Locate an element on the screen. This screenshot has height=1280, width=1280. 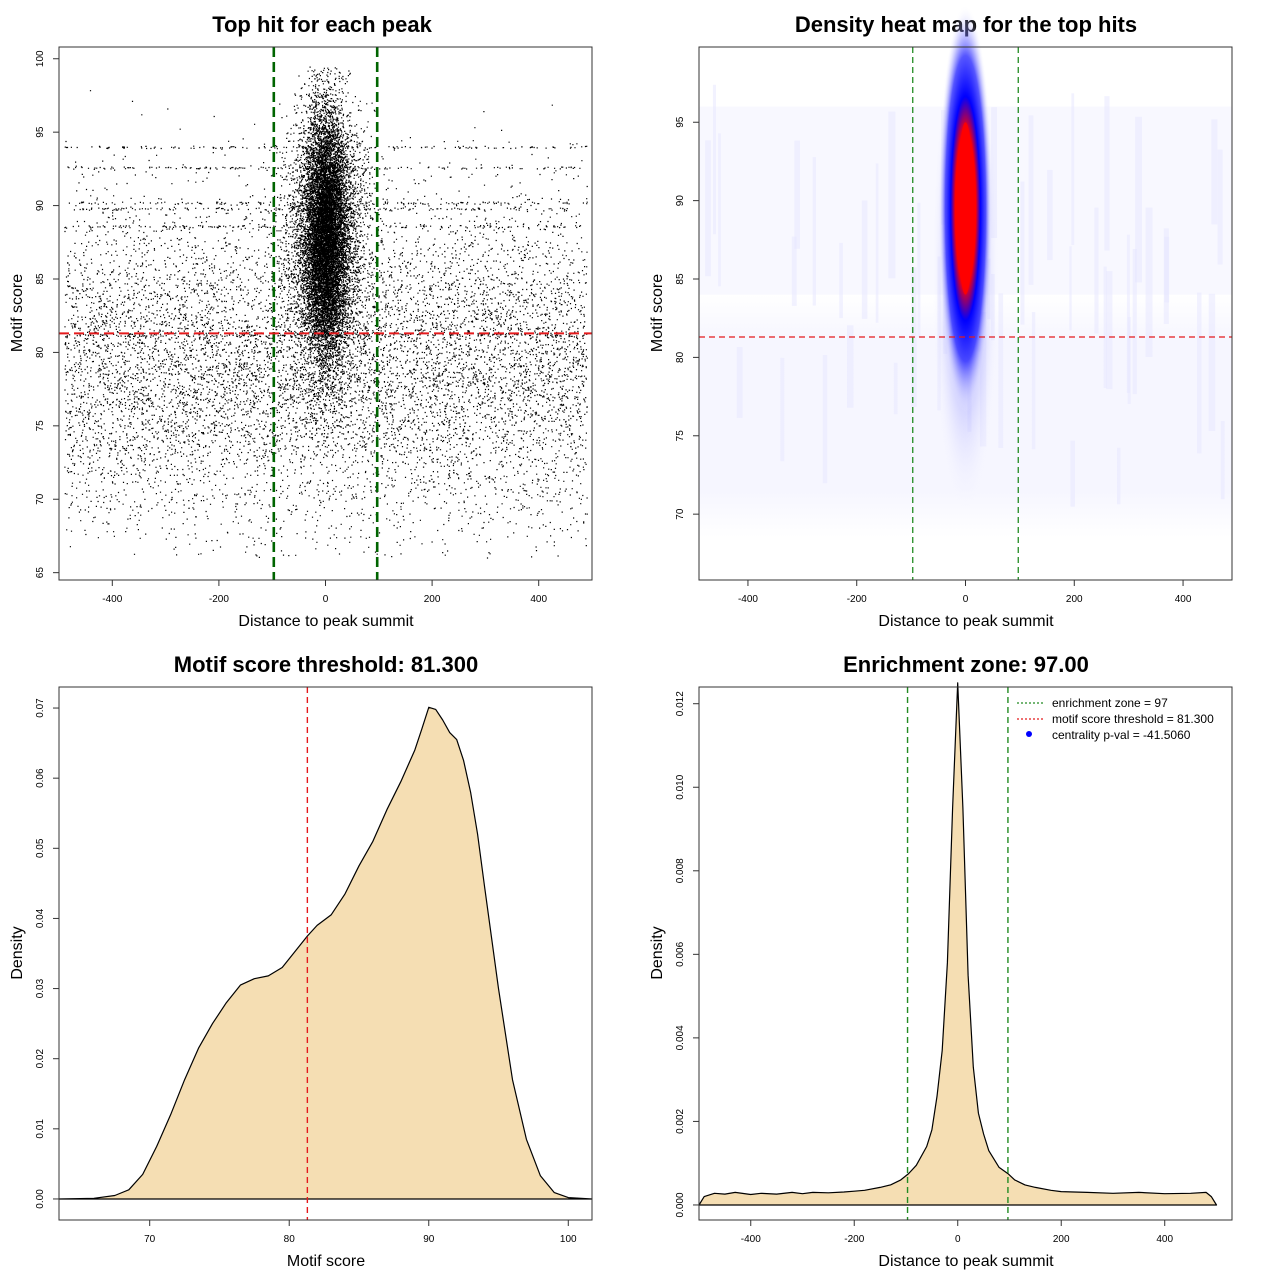
distance-density-title: Enrichment zone: 97.00 is located at coordinates (966, 664).